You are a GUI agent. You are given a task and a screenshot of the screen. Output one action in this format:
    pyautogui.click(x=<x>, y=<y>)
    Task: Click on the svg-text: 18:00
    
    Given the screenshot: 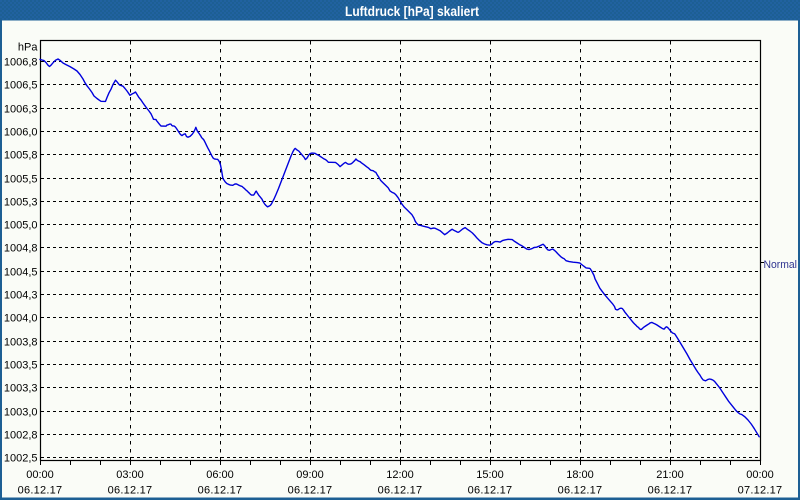 What is the action you would take?
    pyautogui.click(x=580, y=475)
    